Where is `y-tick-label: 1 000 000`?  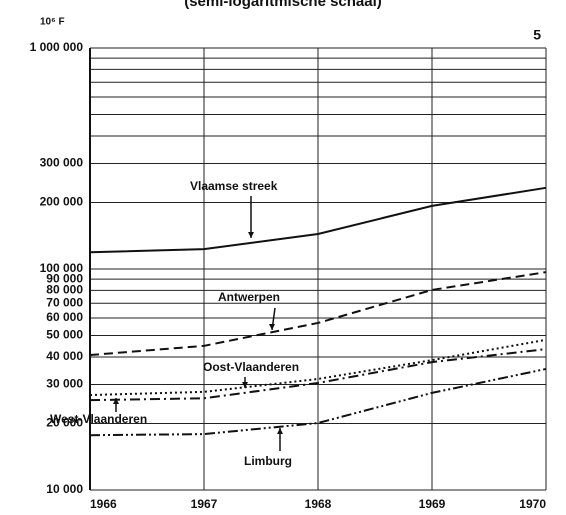 y-tick-label: 1 000 000 is located at coordinates (57, 47).